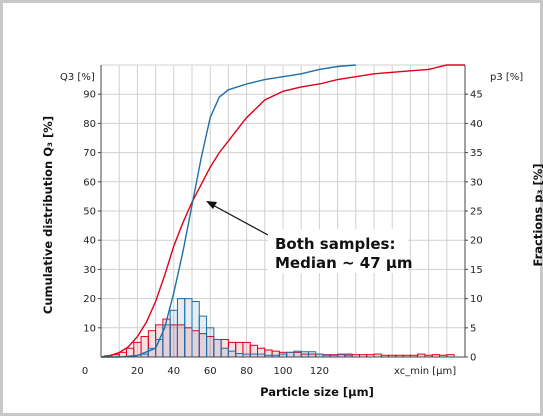 The height and width of the screenshot is (419, 543). I want to click on annotation-line-1: Both samples:, so click(335, 244).